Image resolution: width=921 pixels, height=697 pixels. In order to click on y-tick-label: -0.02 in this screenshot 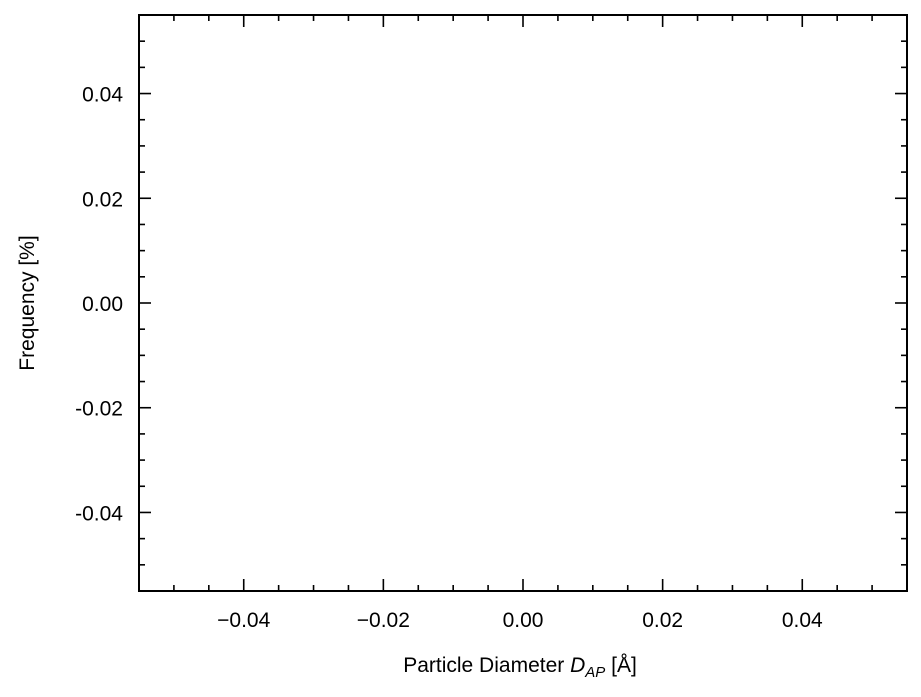, I will do `click(99, 409)`.